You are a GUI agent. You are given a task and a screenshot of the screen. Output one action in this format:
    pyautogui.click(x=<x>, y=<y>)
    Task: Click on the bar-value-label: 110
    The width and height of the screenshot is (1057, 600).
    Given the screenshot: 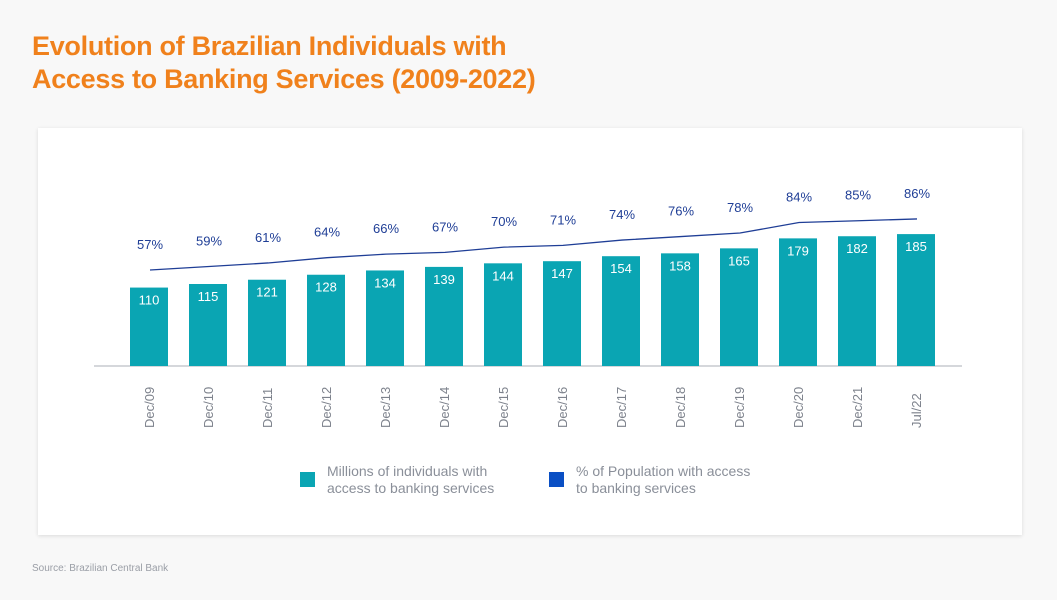 What is the action you would take?
    pyautogui.click(x=149, y=300)
    